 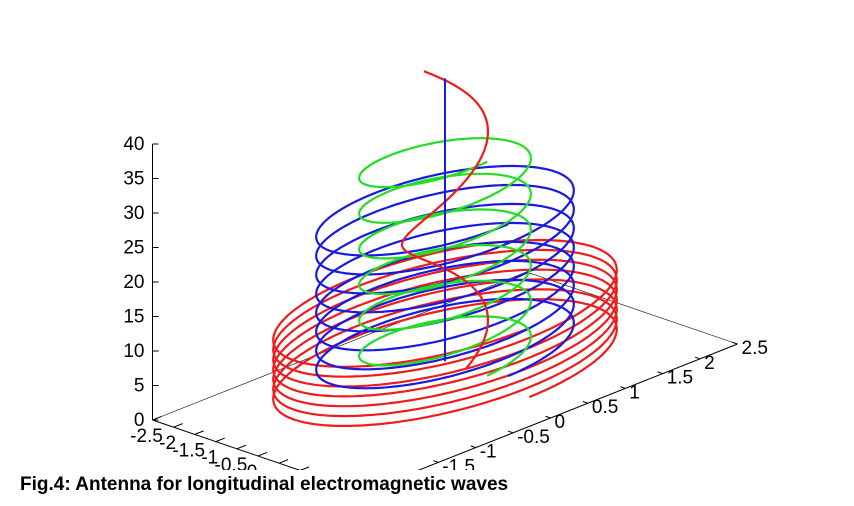 I want to click on y-tick-label: 2.5, so click(x=755, y=348).